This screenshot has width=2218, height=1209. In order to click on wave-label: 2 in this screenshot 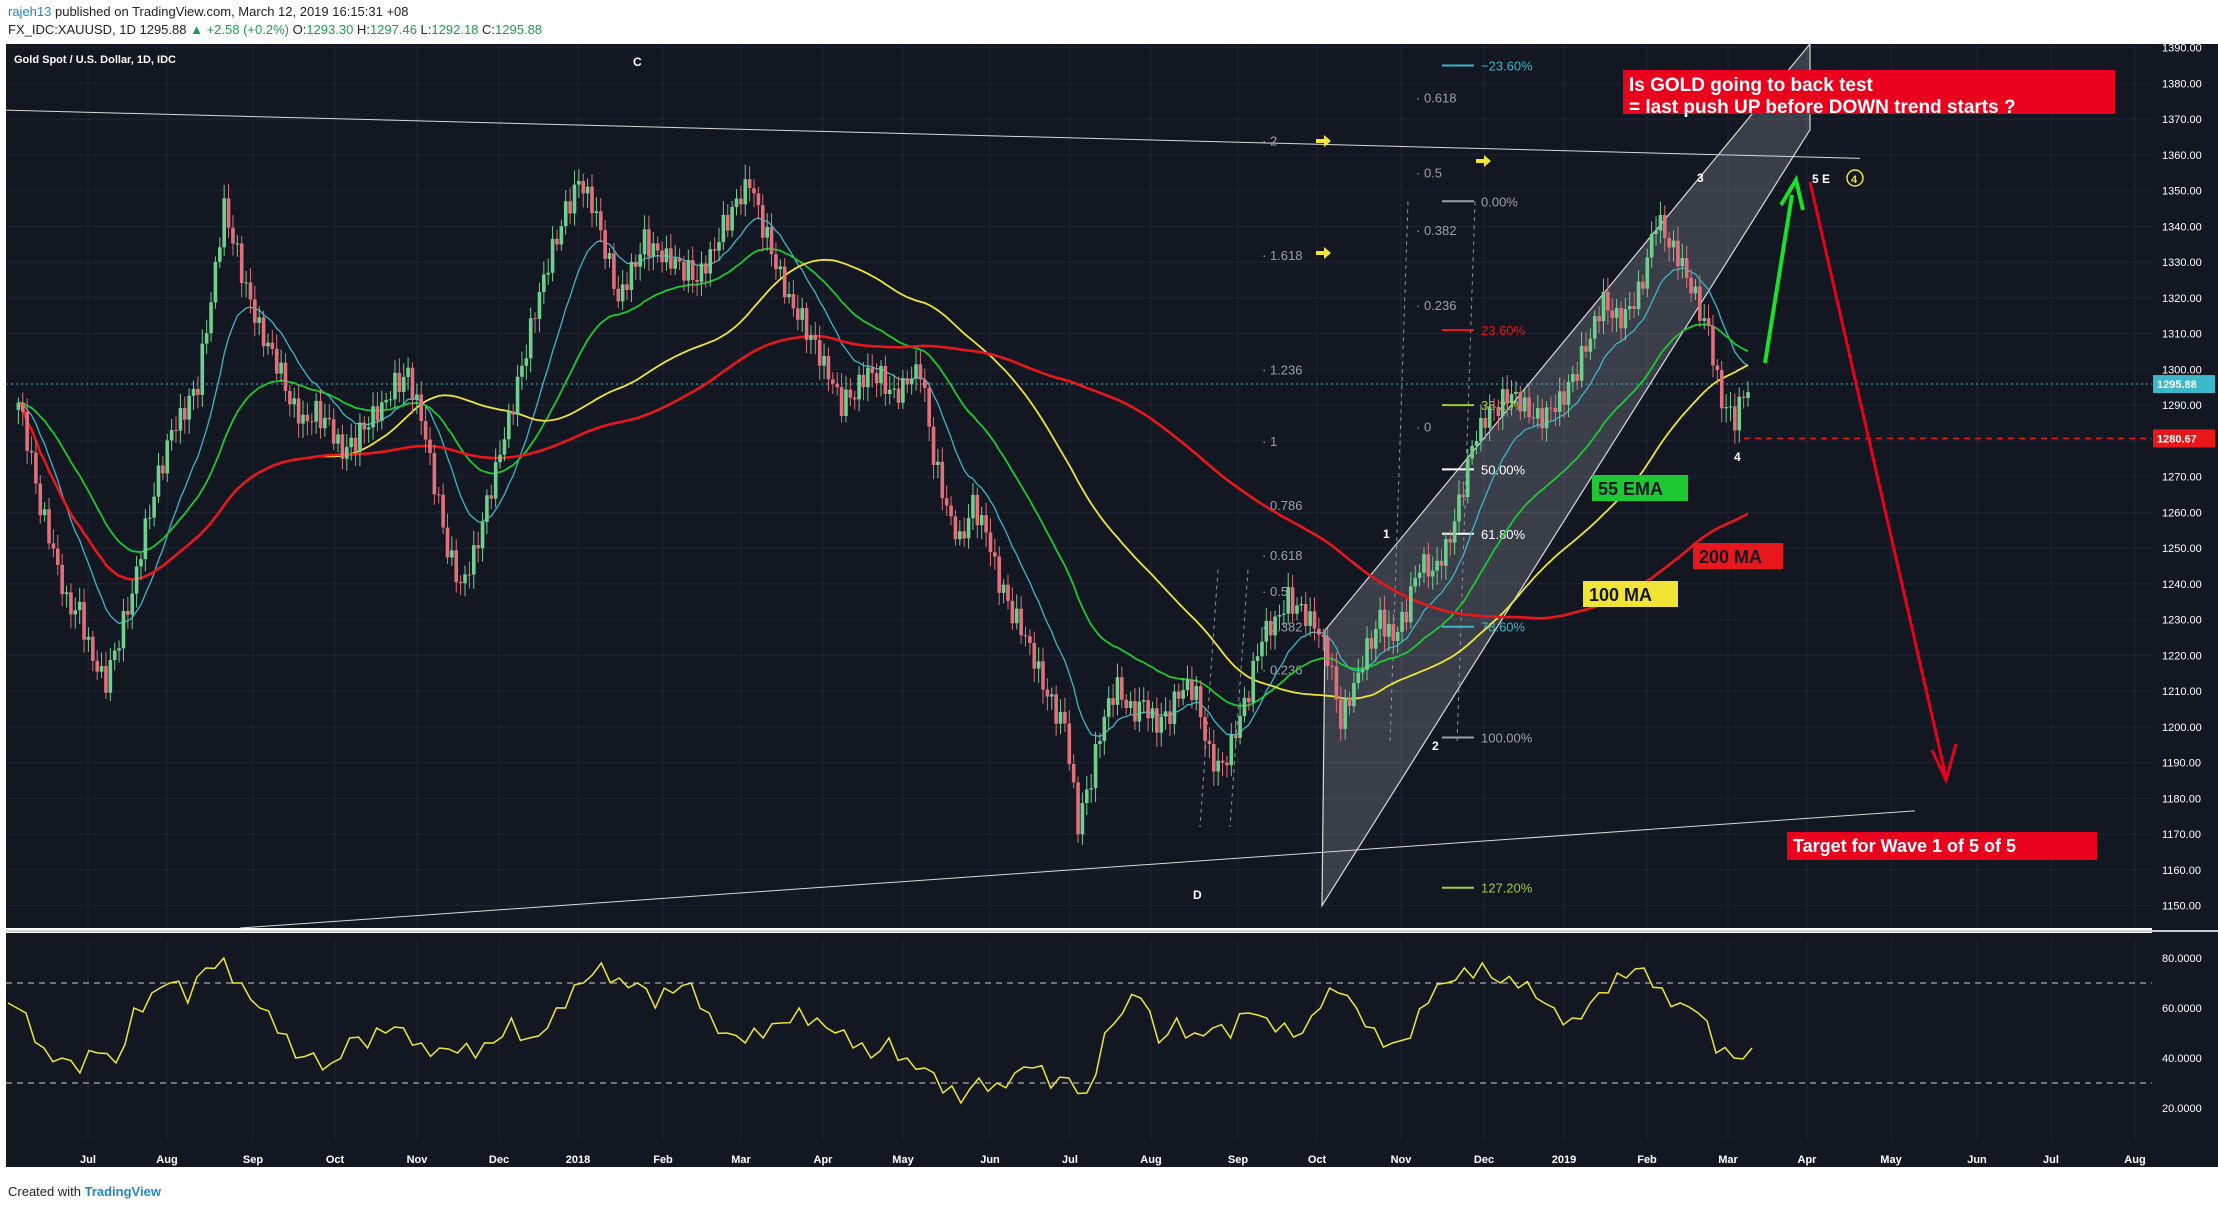, I will do `click(1435, 746)`.